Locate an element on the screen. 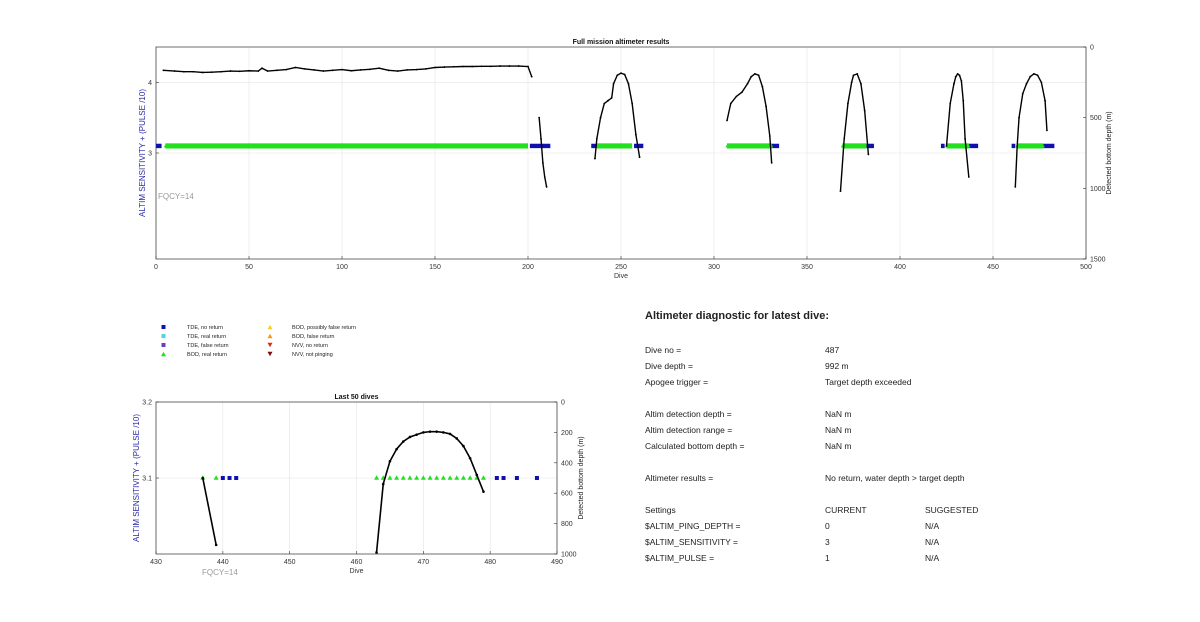 The image size is (1200, 622). y2-tick-label: 1500 is located at coordinates (1098, 260).